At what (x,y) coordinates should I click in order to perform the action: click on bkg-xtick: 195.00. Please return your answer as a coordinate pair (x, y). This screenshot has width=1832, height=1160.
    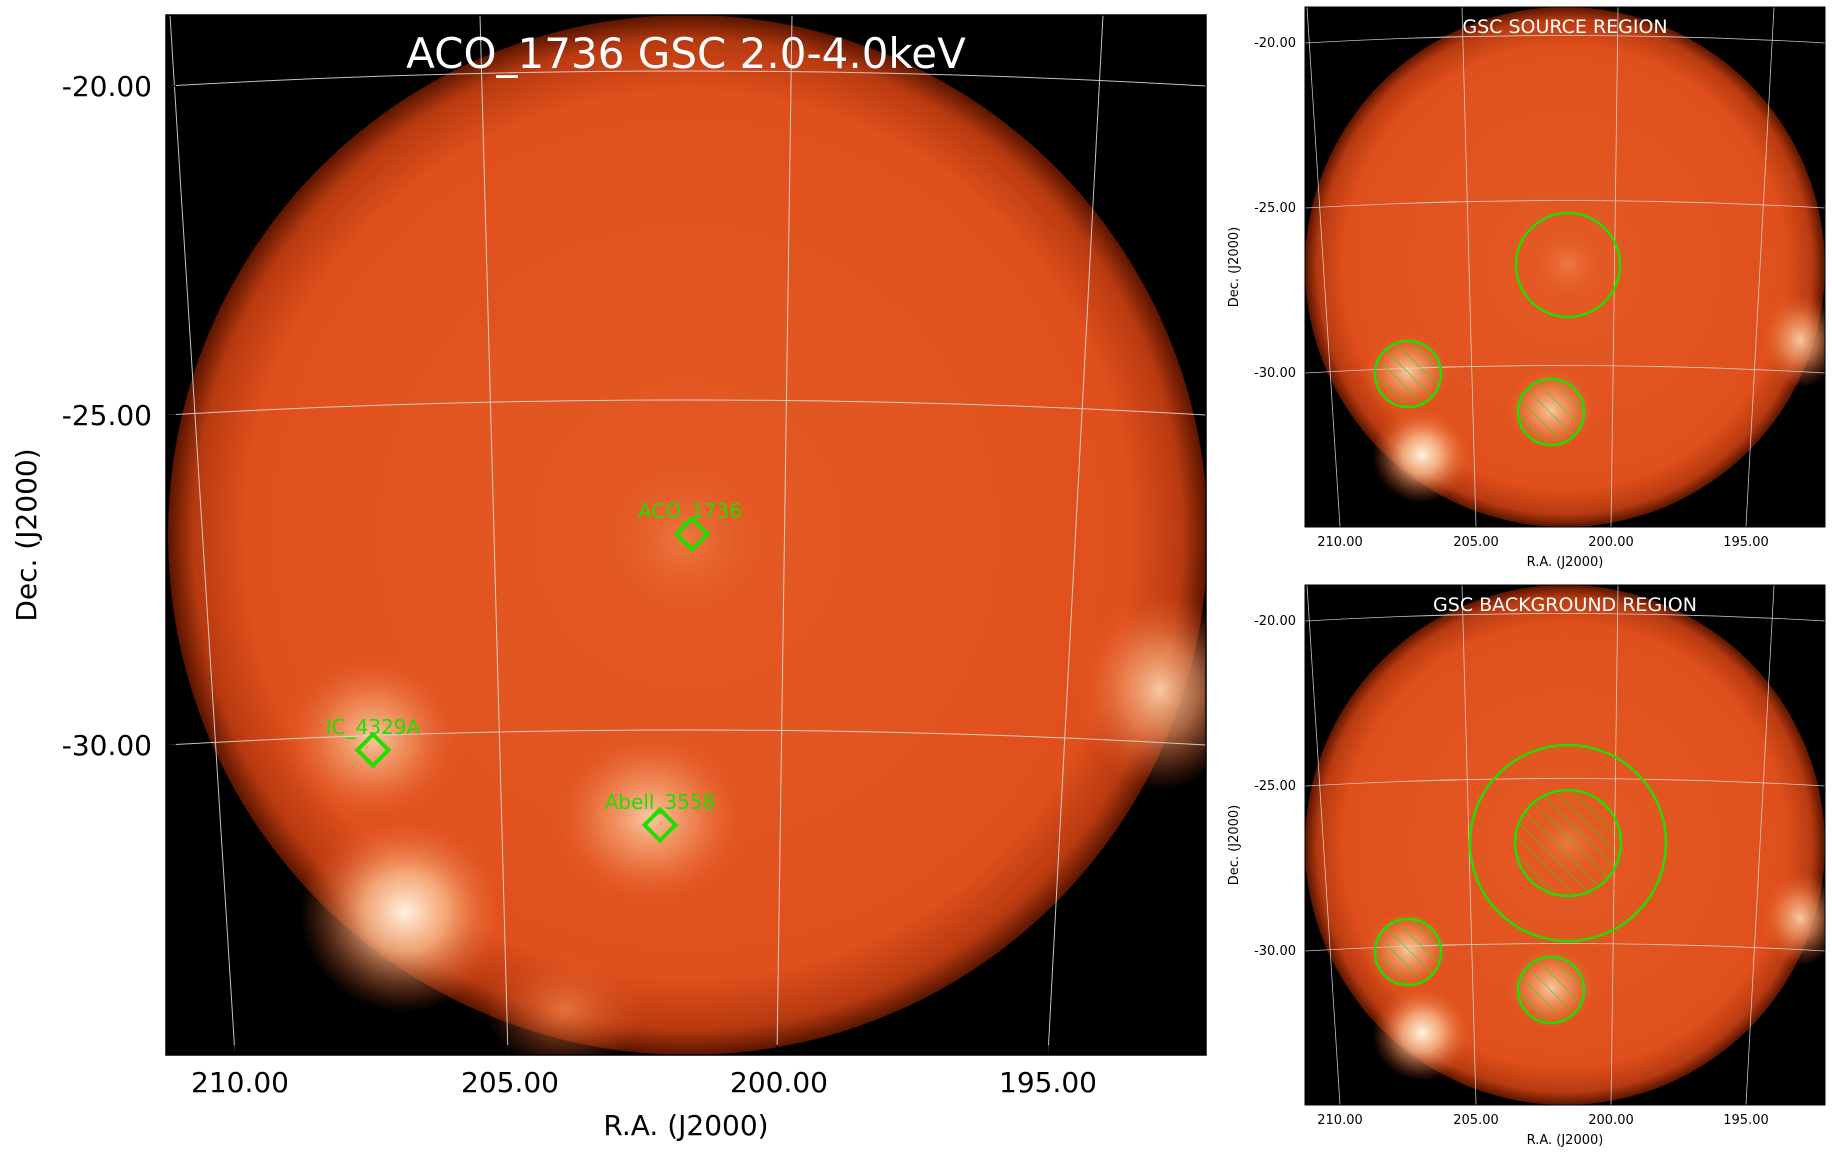
    Looking at the image, I should click on (1746, 1120).